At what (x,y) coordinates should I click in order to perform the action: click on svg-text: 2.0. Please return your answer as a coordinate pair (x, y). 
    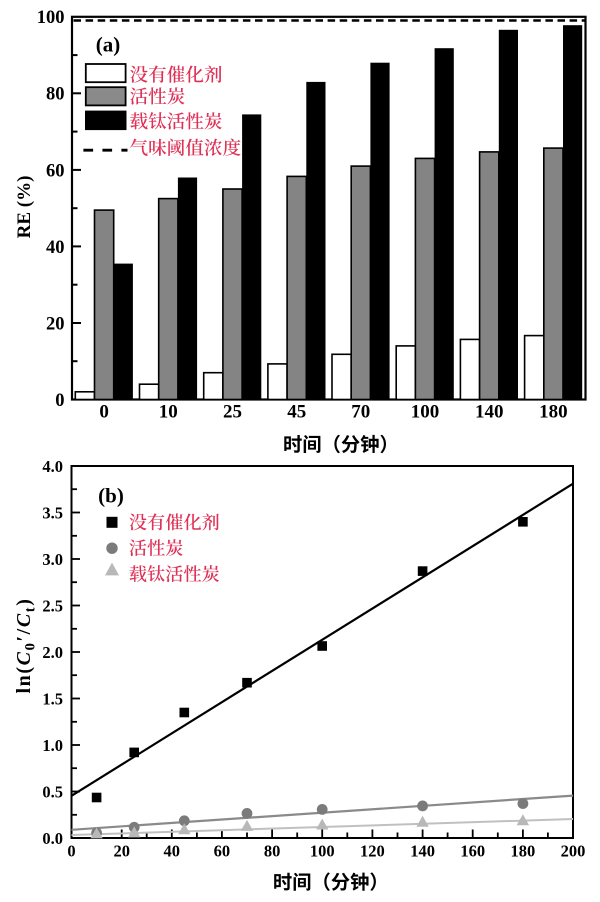
    Looking at the image, I should click on (52, 652).